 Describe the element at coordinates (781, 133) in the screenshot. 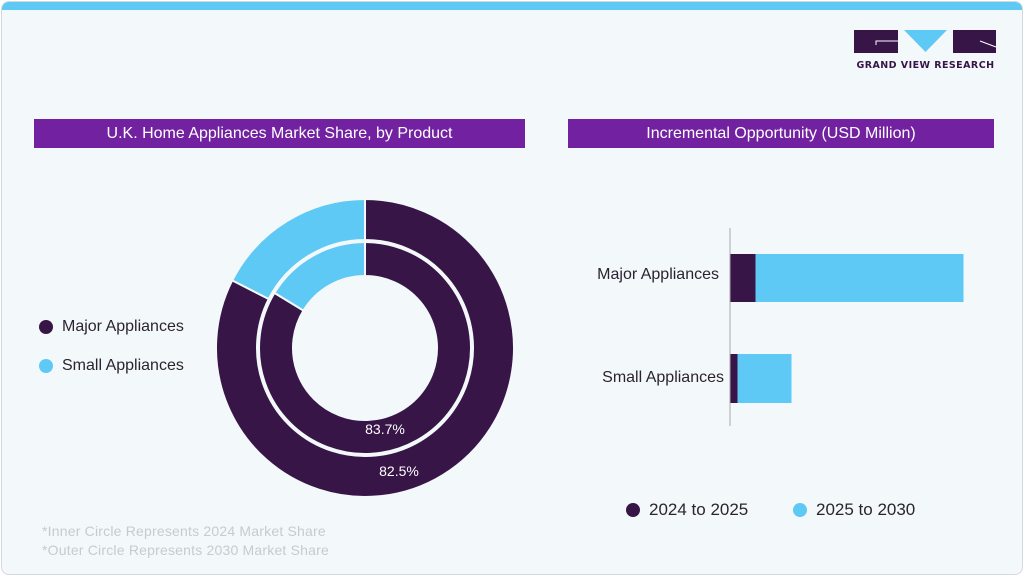

I see `incremental-opportunity-title: Incremental Opportunity (USD Million)` at that location.